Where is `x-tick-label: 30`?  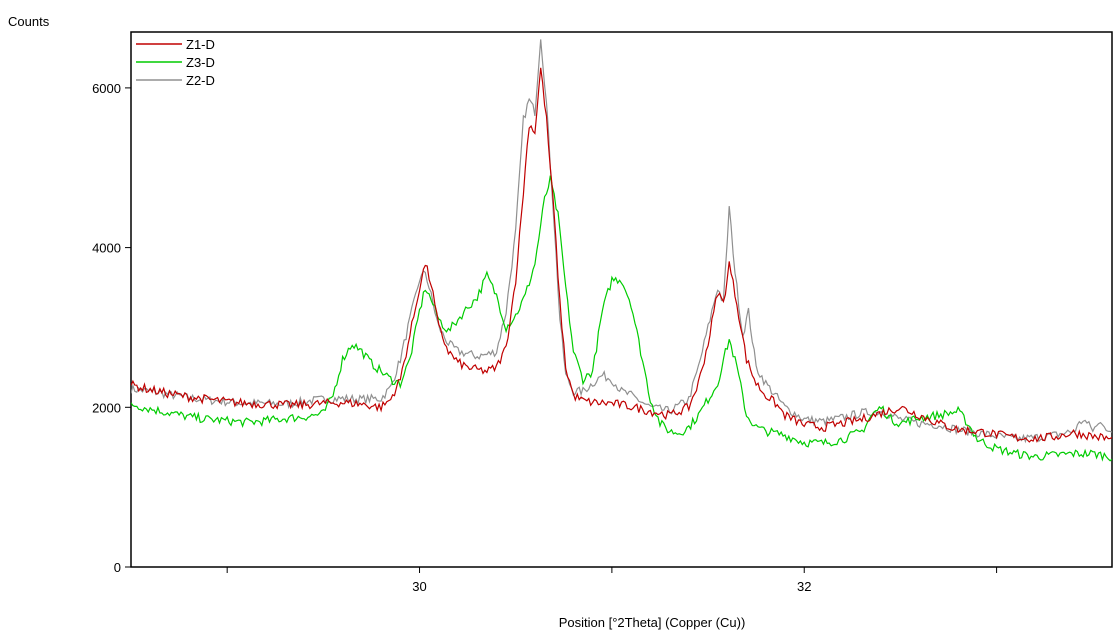 x-tick-label: 30 is located at coordinates (419, 586).